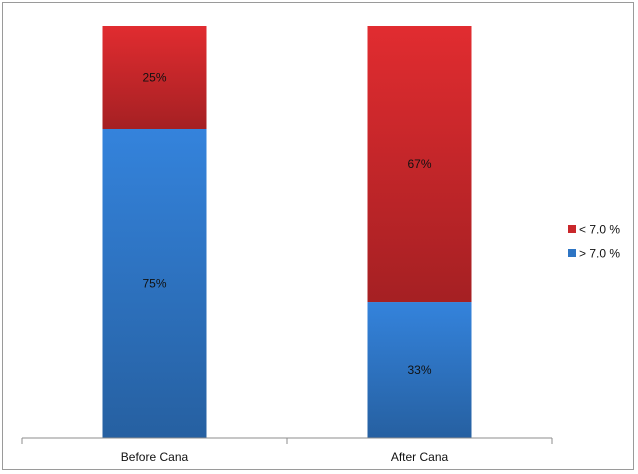  What do you see at coordinates (420, 457) in the screenshot?
I see `x-tick-label: After Cana` at bounding box center [420, 457].